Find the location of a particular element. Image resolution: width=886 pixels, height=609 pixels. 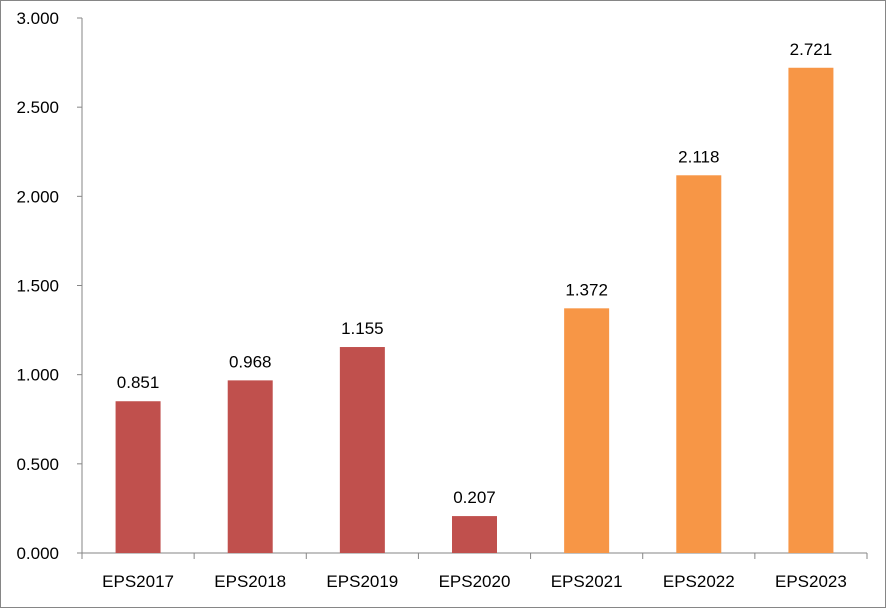

data-label: 1.372 is located at coordinates (586, 289).